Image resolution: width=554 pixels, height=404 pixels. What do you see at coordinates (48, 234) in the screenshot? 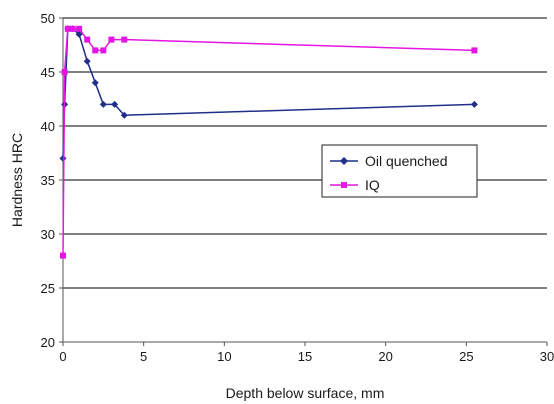
I see `y-tick-label: 30` at bounding box center [48, 234].